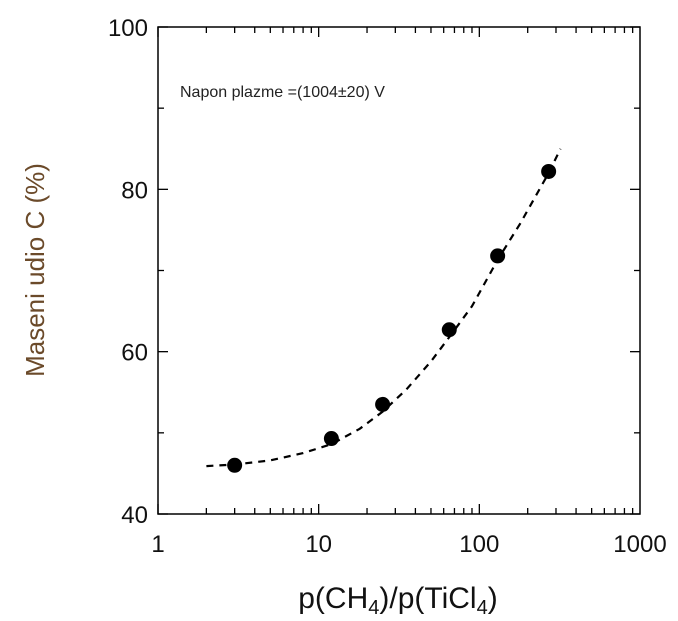  Describe the element at coordinates (128, 28) in the screenshot. I see `y-tick-label: 100` at that location.